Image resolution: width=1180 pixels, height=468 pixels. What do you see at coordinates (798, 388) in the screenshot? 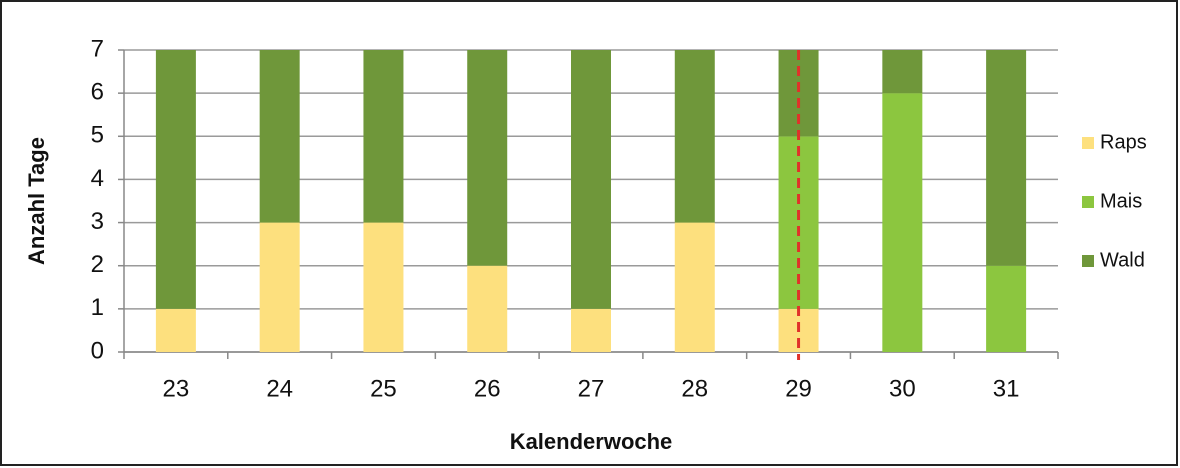
I see `x-tick-label: 29` at bounding box center [798, 388].